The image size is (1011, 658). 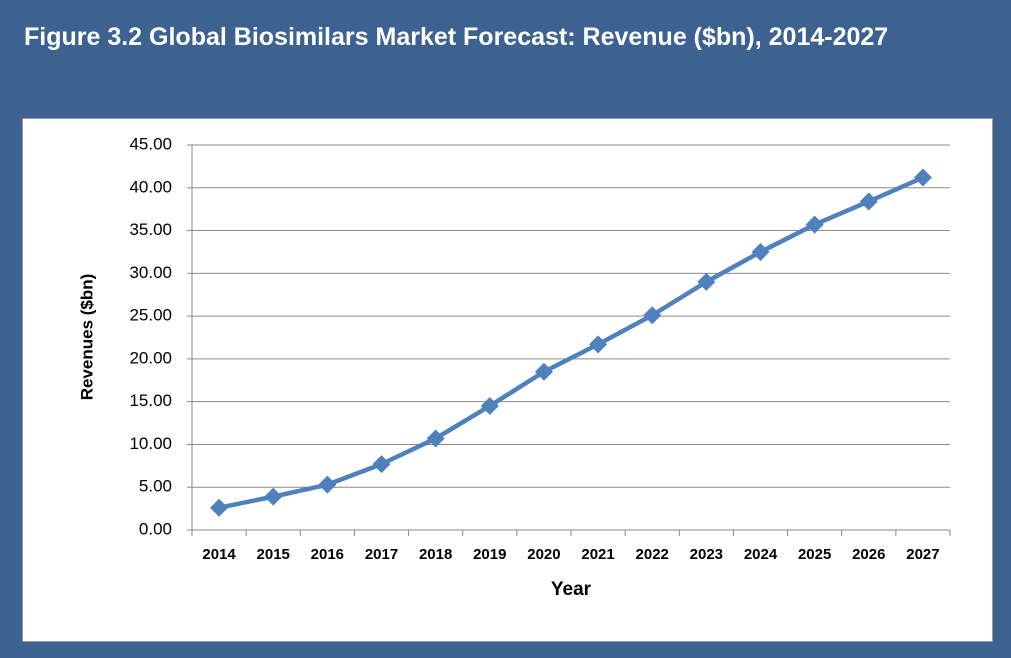 I want to click on y-tick-label: 30.00, so click(x=150, y=272).